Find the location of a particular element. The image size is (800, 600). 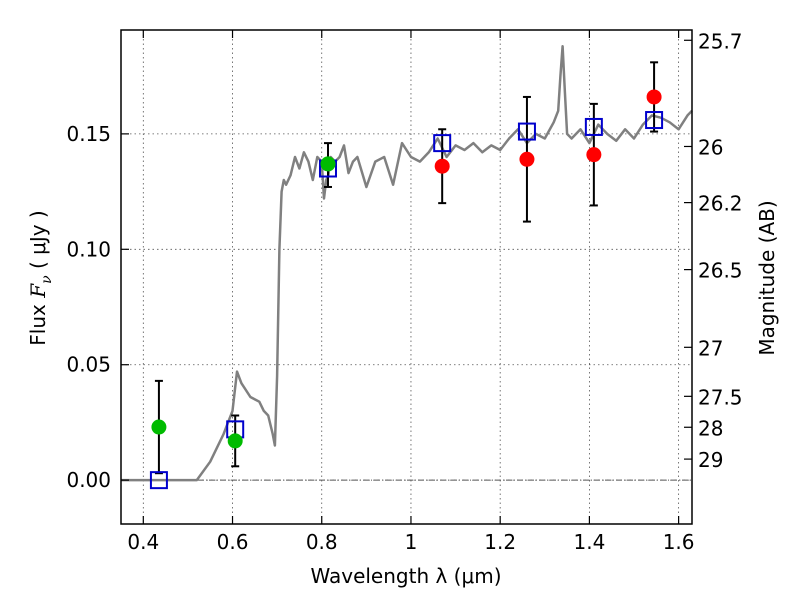

magnitude-axis-label: Magnitude (AB) is located at coordinates (767, 277).